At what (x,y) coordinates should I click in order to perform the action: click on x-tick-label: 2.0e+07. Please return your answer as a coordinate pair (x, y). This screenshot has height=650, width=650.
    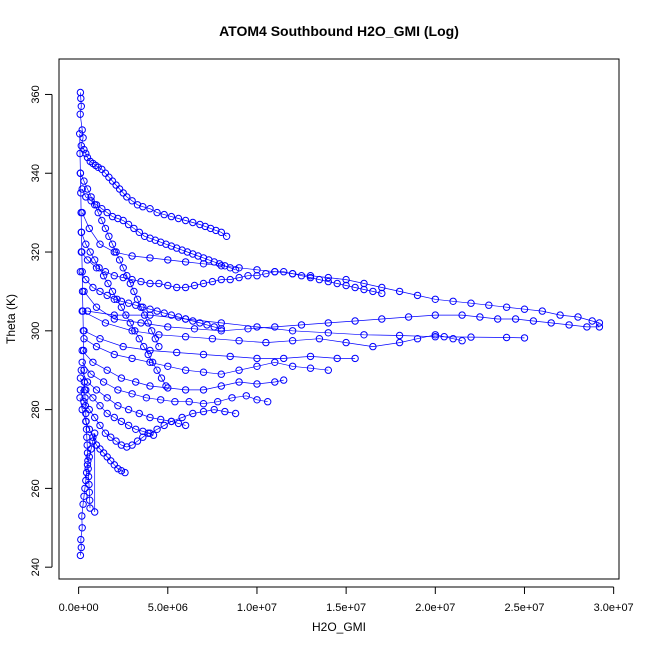
    Looking at the image, I should click on (435, 608).